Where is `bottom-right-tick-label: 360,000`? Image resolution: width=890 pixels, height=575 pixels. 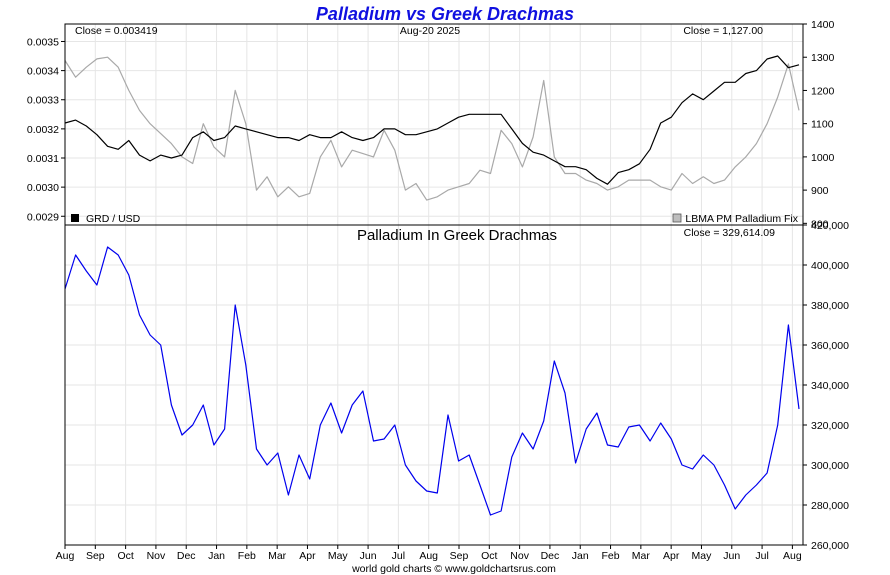
bottom-right-tick-label: 360,000 is located at coordinates (830, 346).